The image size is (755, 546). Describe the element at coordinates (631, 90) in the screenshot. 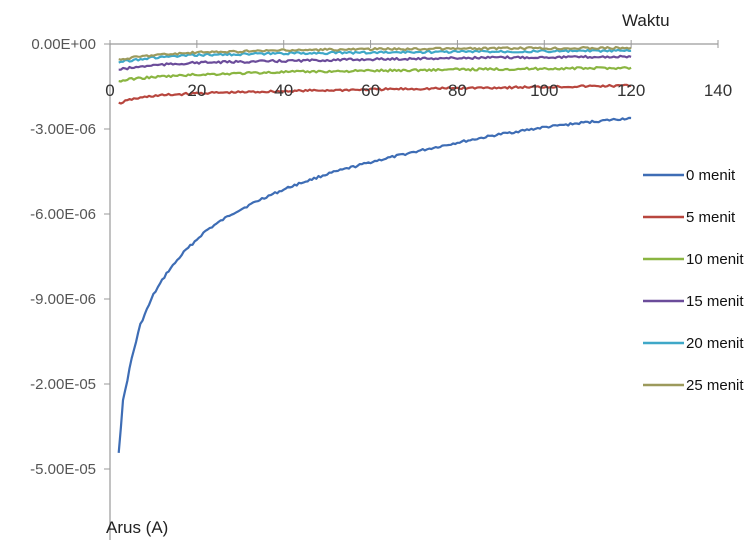

I see `x-tick-label: 120` at that location.